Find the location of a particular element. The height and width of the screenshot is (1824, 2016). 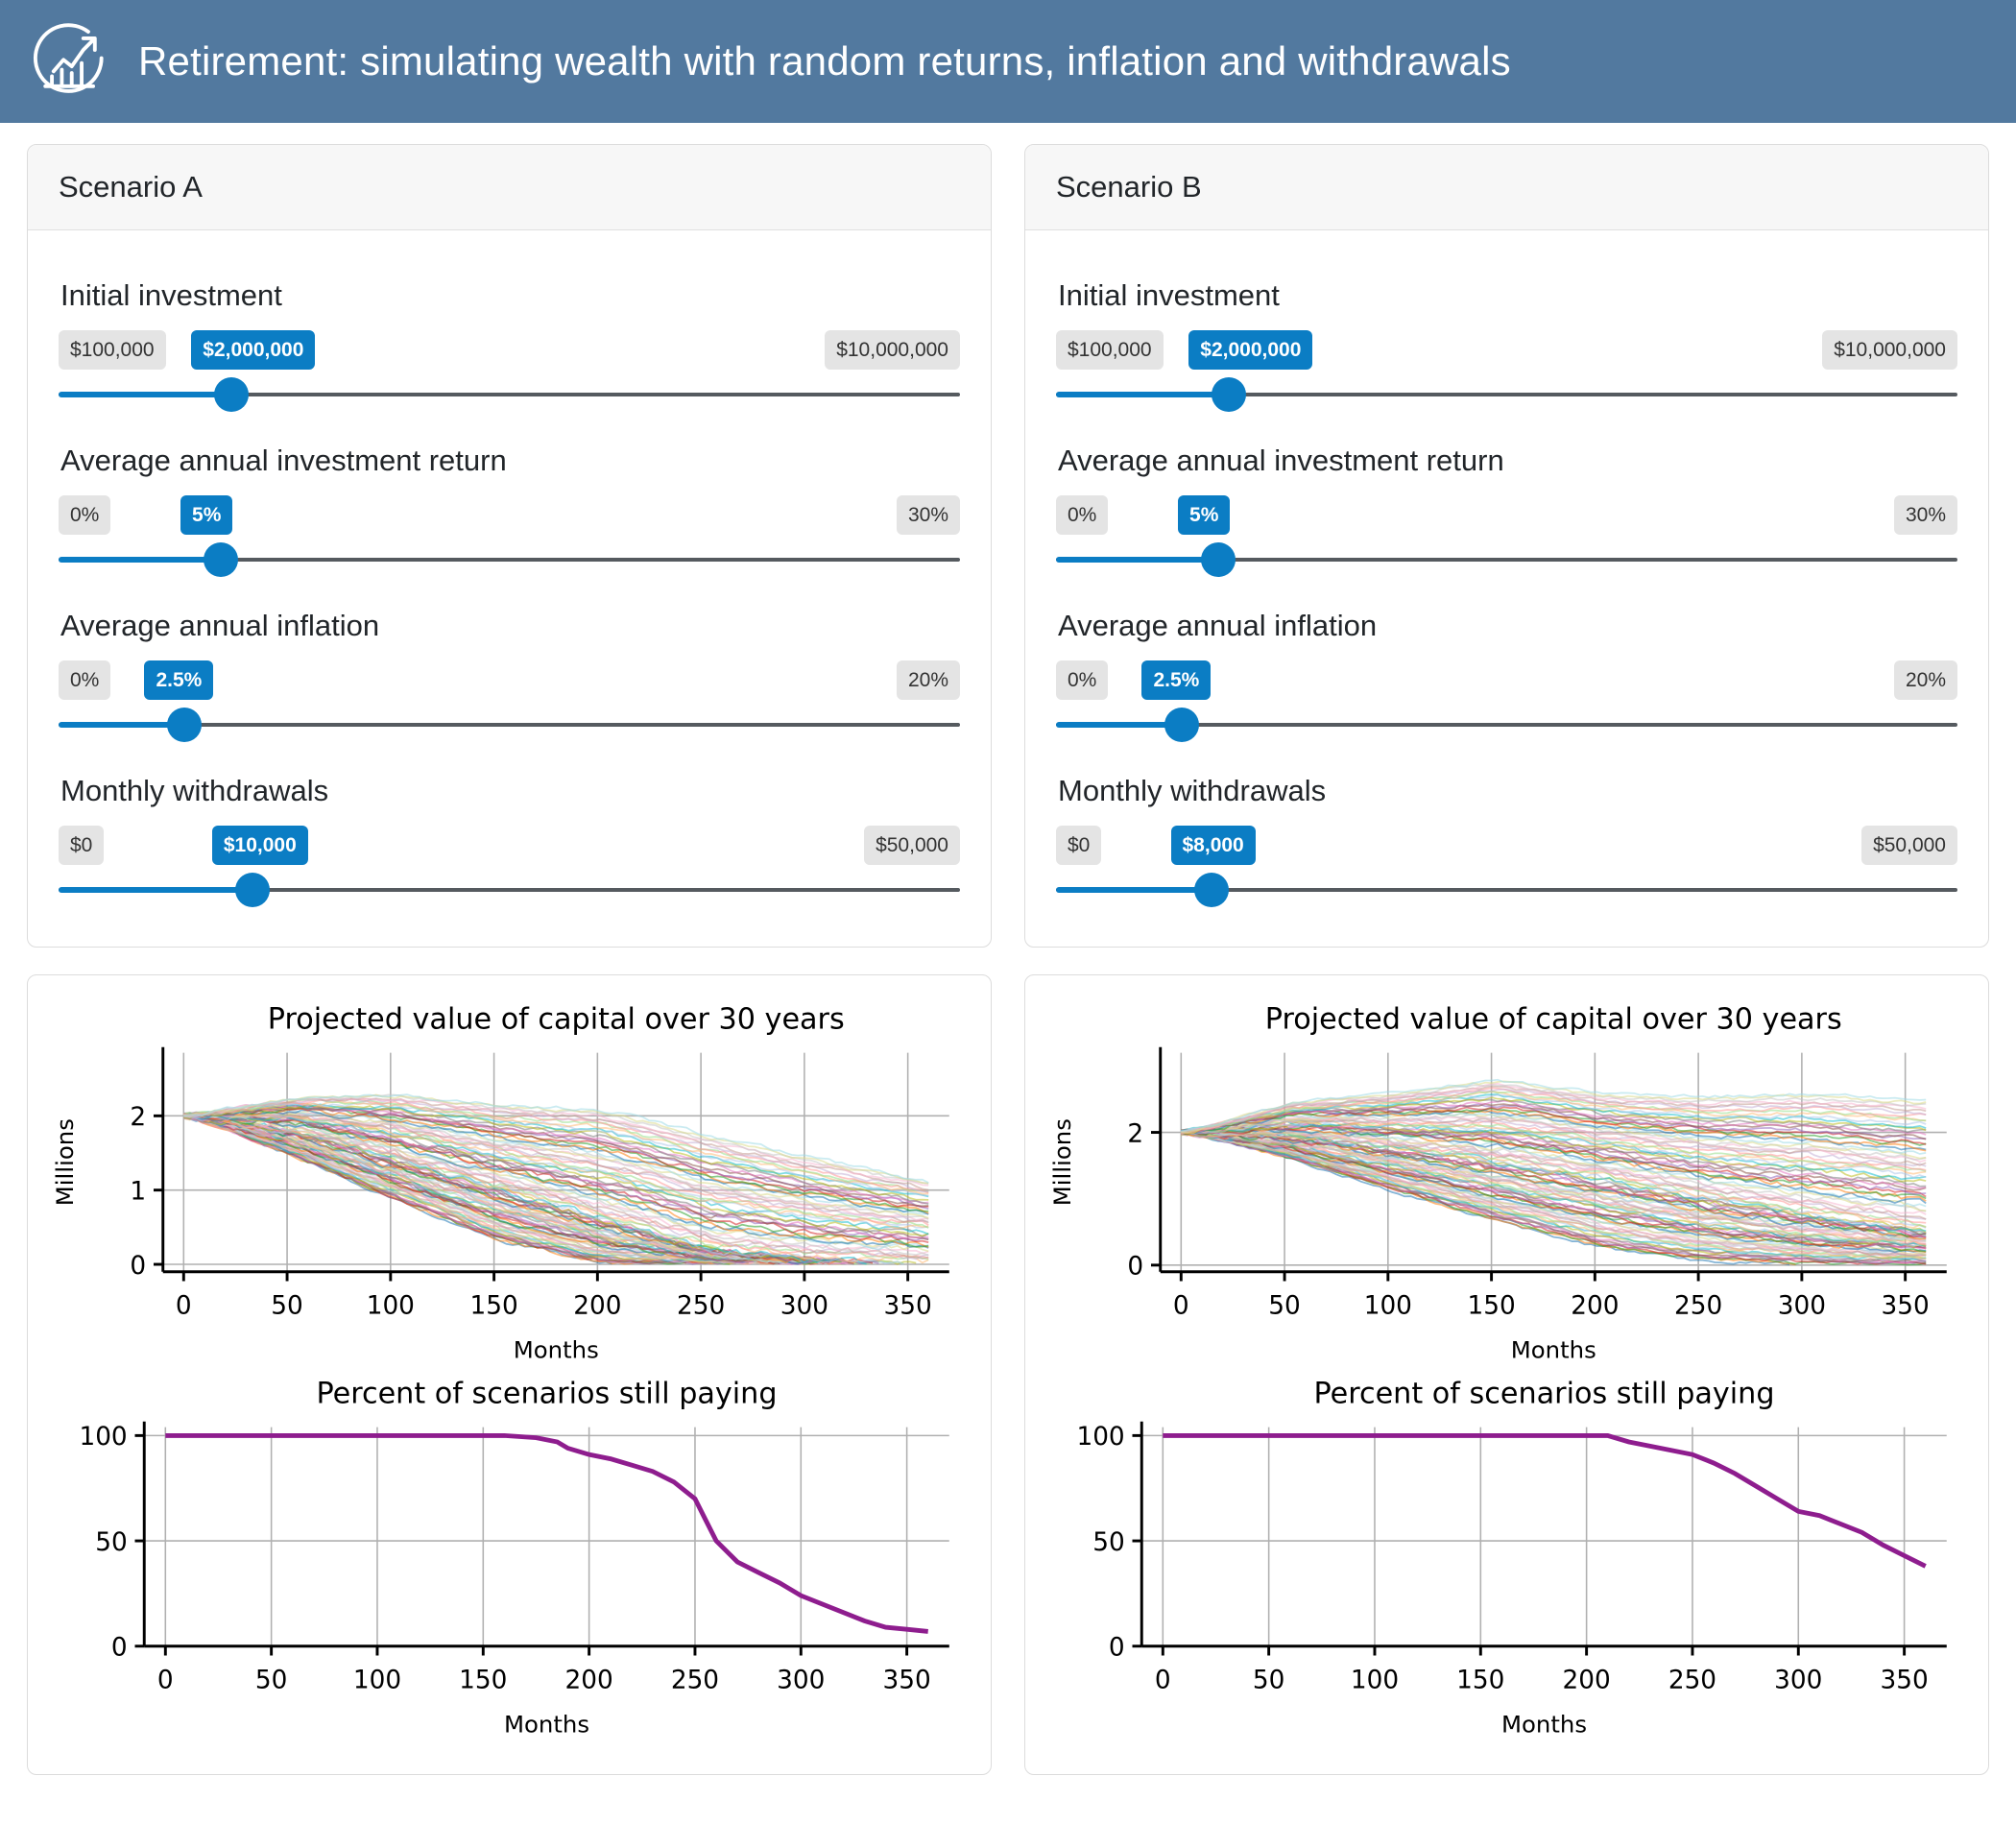

slider-track-monthly-withdrawals-a is located at coordinates (510, 891).